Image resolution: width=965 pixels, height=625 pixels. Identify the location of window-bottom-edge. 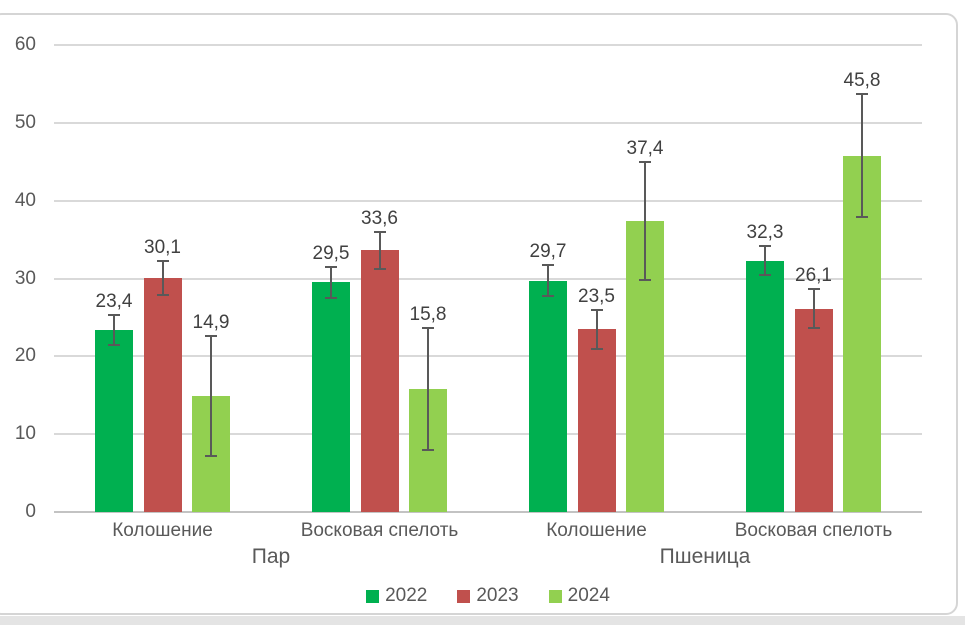
(482, 620).